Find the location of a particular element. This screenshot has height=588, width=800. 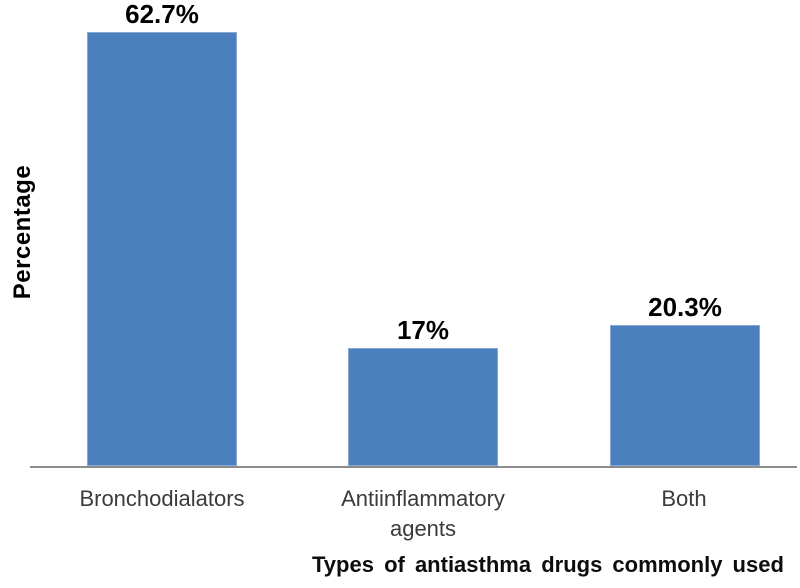

bar-column-bronchodialators: 62.7% is located at coordinates (162, 233).